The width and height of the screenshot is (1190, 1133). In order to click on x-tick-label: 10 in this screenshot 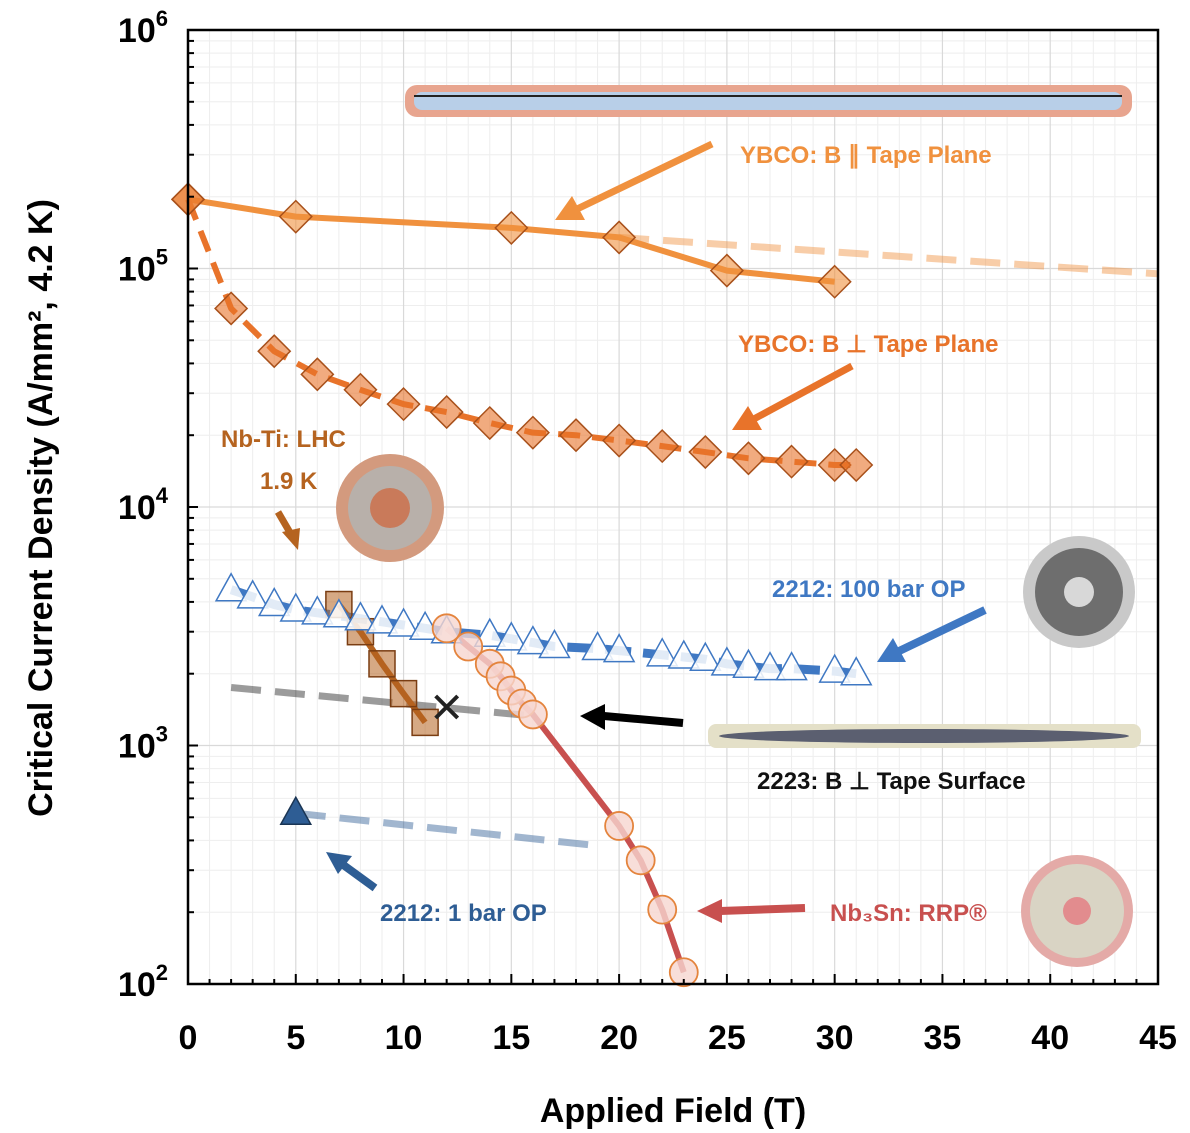, I will do `click(404, 1038)`.